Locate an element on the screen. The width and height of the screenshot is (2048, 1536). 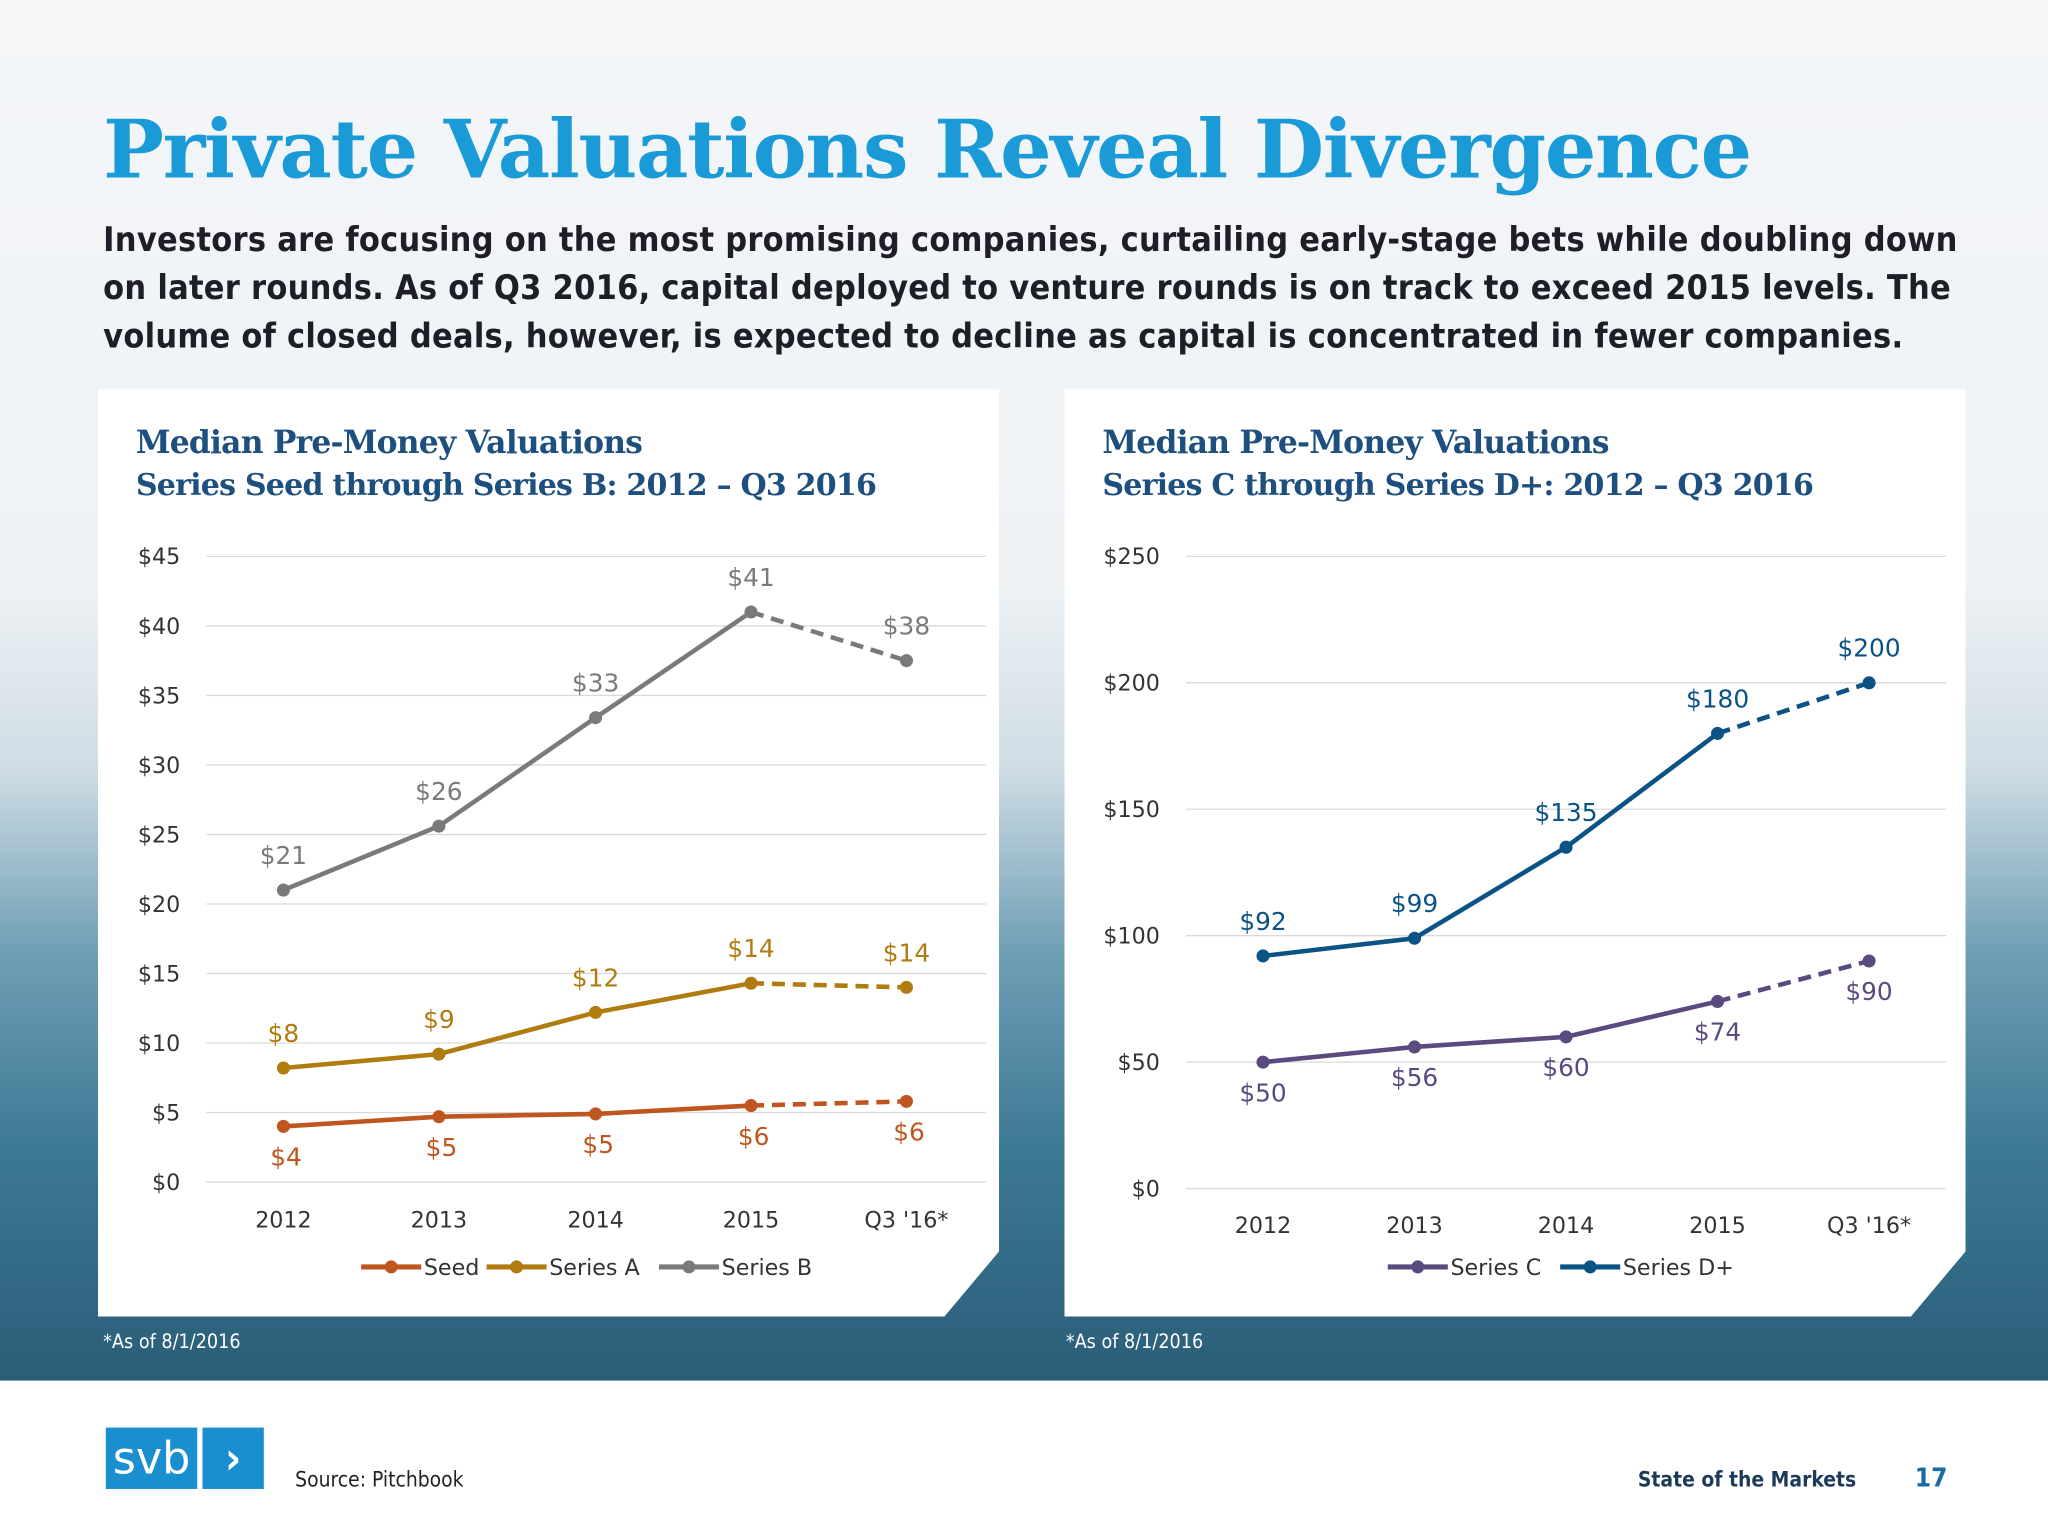
series-line-series-d- is located at coordinates (1490, 844).